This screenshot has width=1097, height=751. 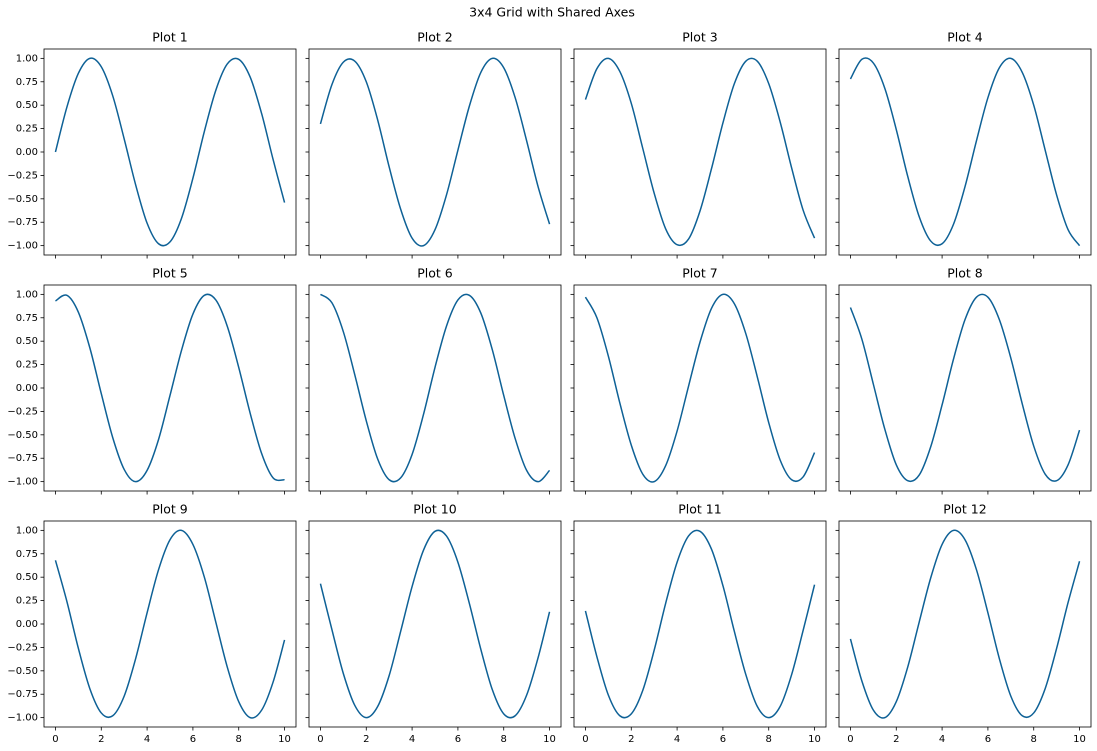 I want to click on figure-title: 3x4 Grid with Shared Axes, so click(x=552, y=12).